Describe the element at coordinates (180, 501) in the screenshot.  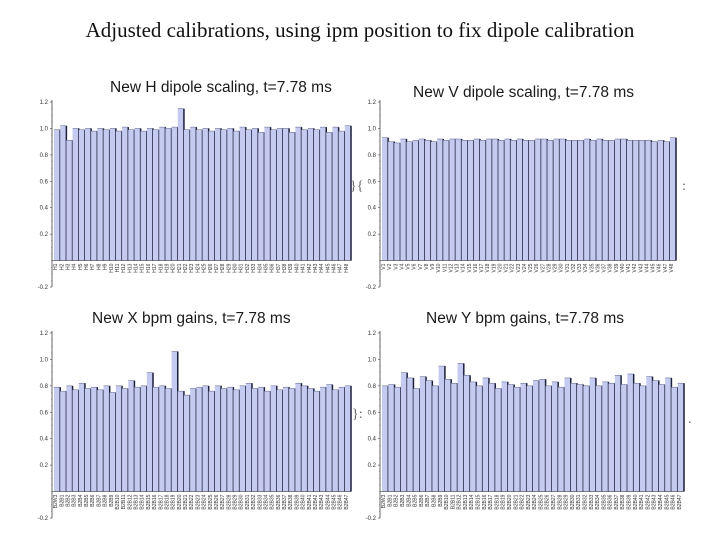
I see `category-label: B2B20` at that location.